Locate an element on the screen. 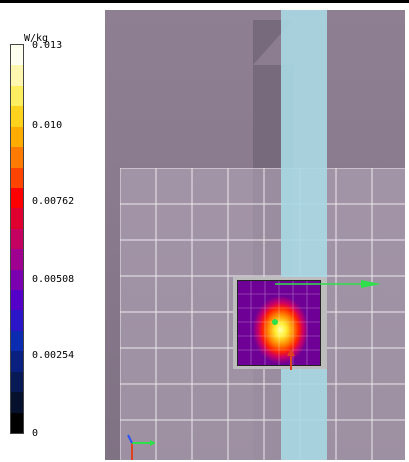  tick-label-max: 0.013 is located at coordinates (47, 45).